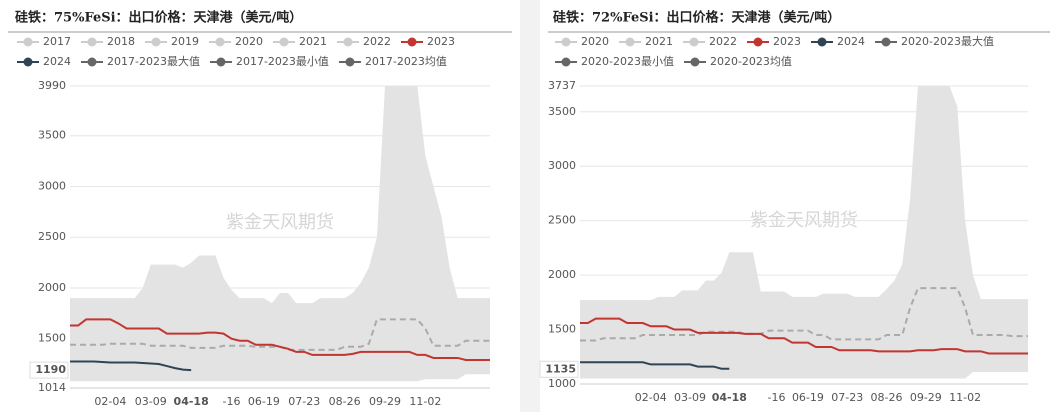  Describe the element at coordinates (52, 387) in the screenshot. I see `y-tick-label: 1014` at that location.